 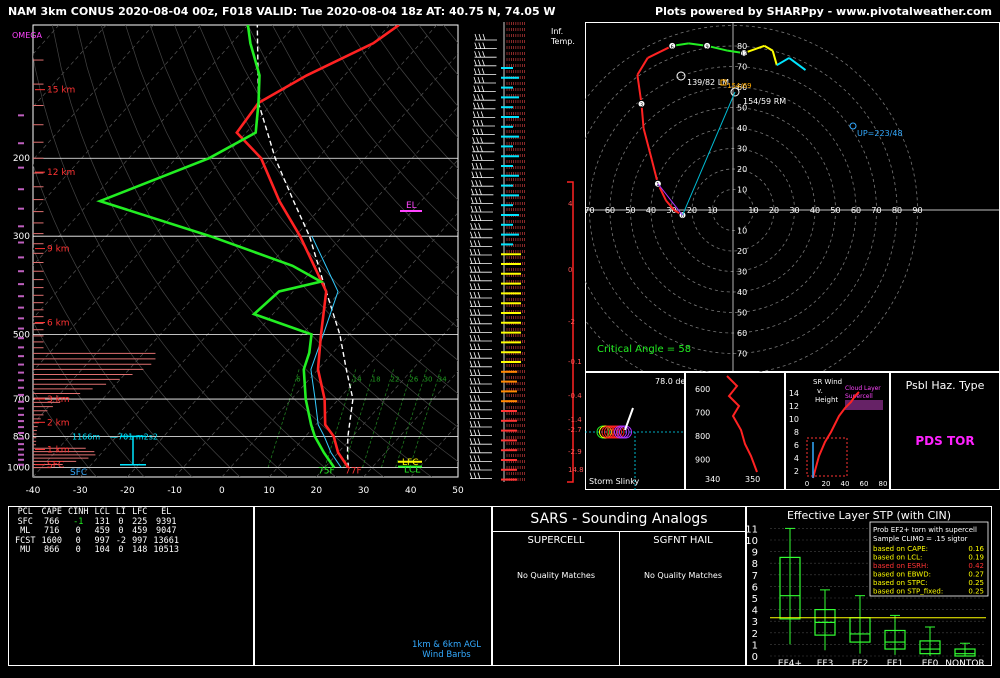 I want to click on hodo-x-tick: 50, so click(x=835, y=210).